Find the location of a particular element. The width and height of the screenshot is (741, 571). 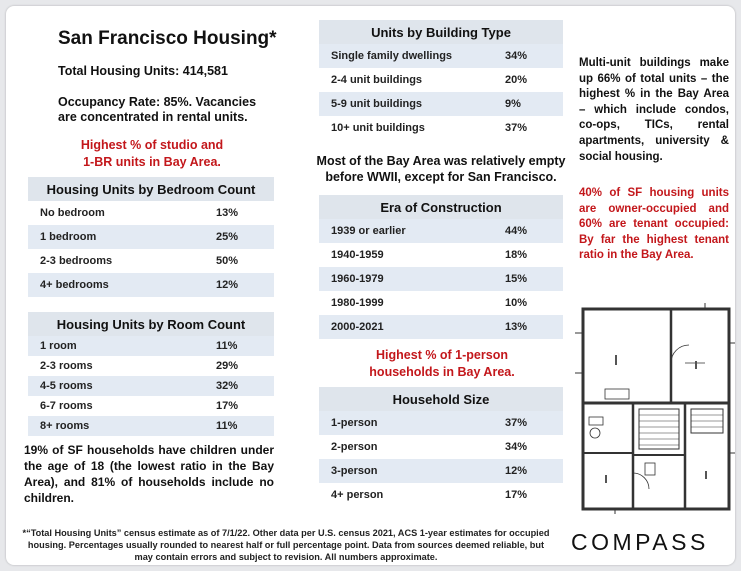

table-row: 4-5 rooms 32% is located at coordinates (151, 386).